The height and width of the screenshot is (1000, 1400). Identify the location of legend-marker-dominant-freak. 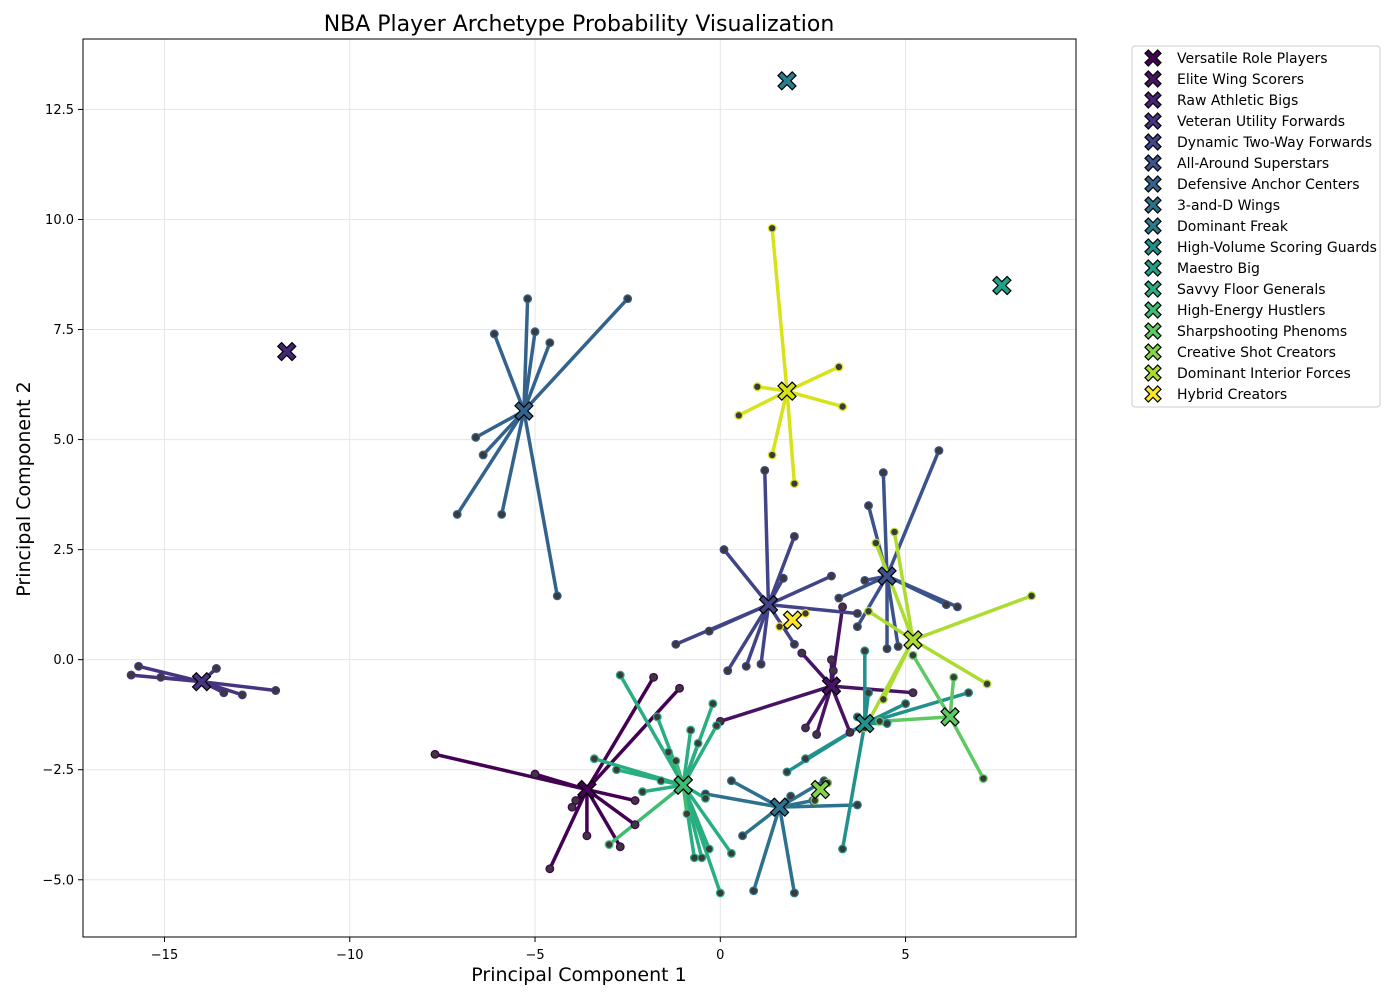
(1153, 226).